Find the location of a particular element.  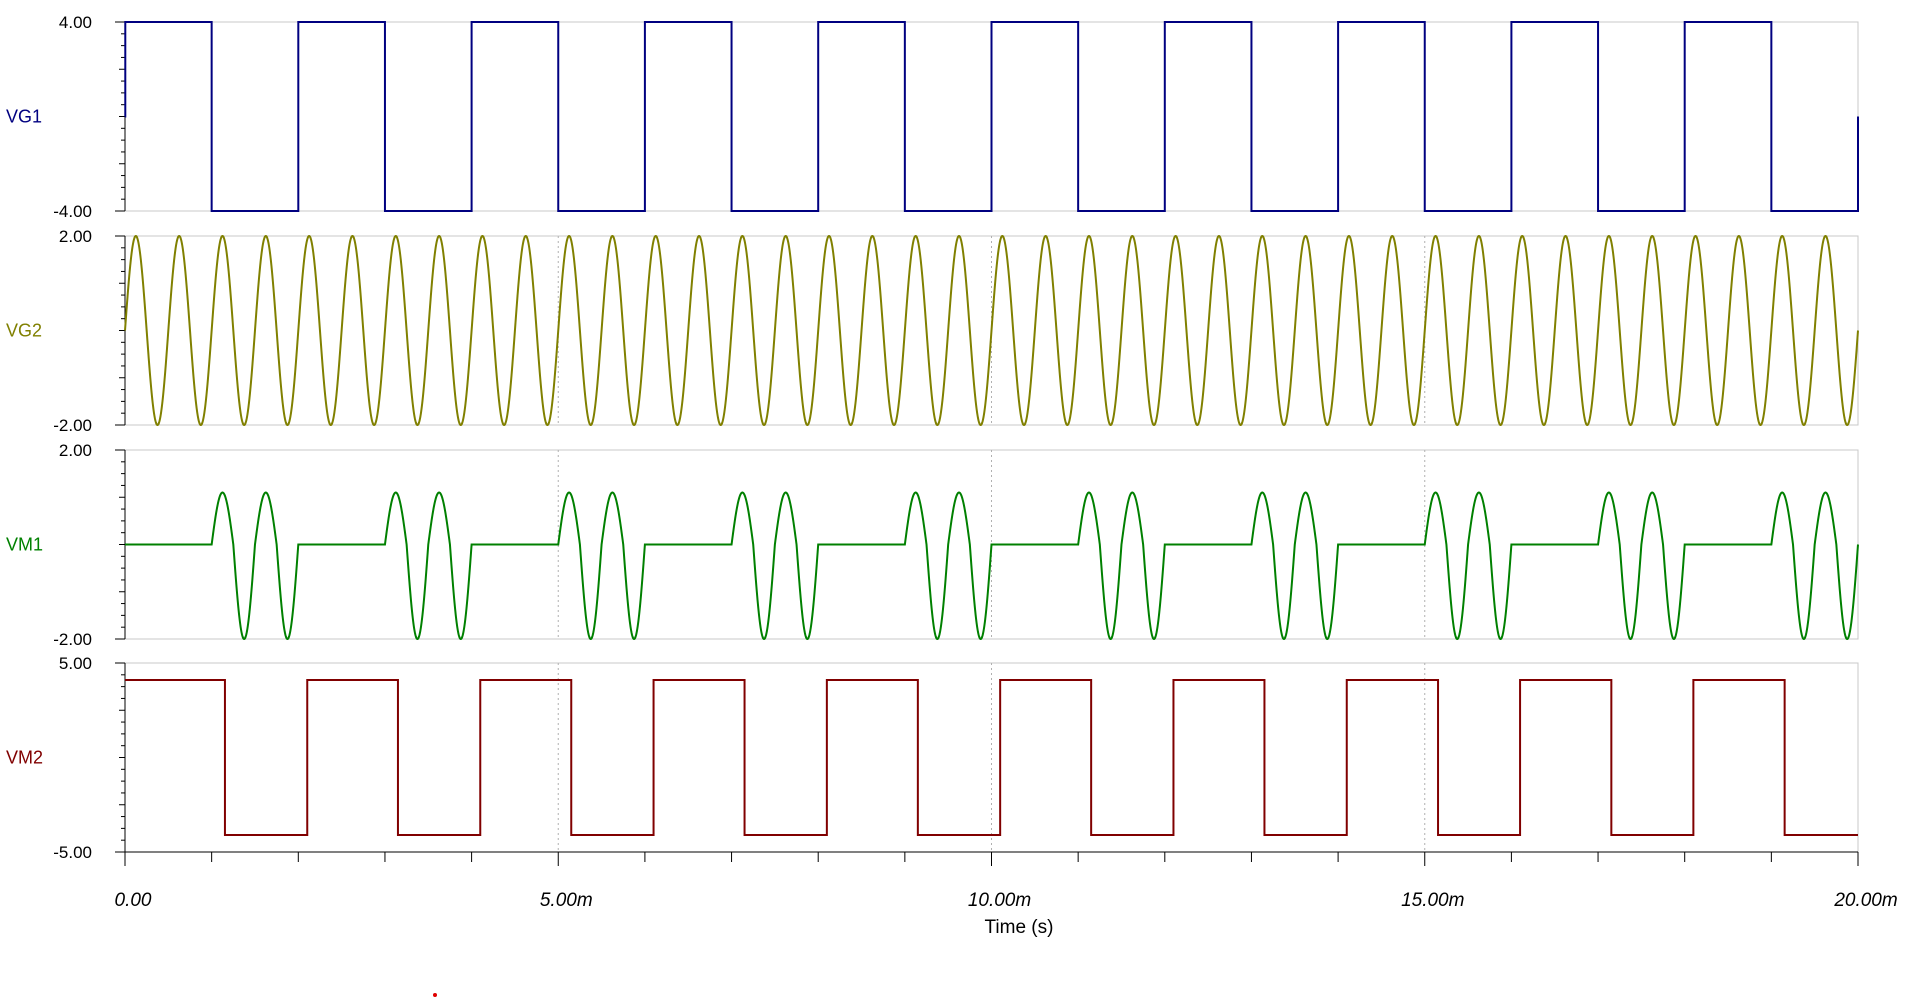

waveform-vm2 is located at coordinates (991, 757).